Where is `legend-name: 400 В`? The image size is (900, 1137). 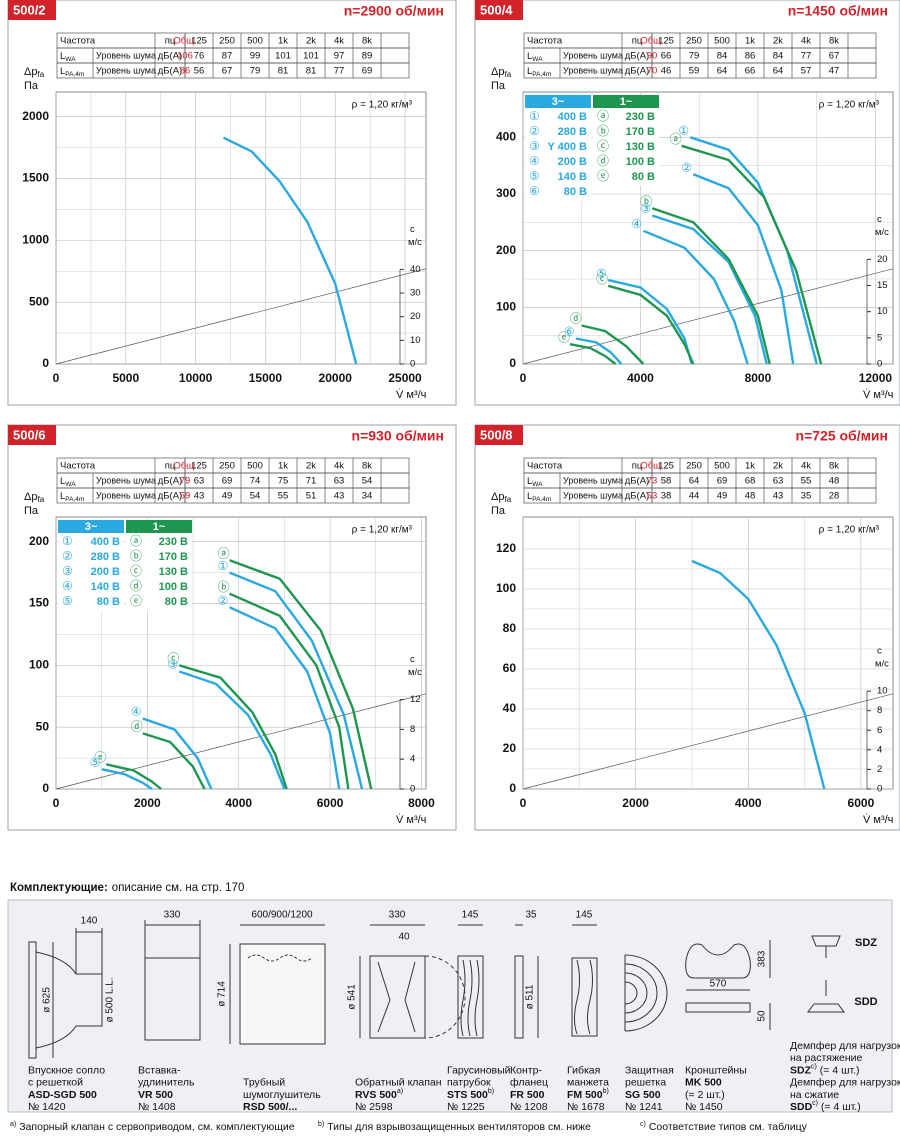
legend-name: 400 В is located at coordinates (572, 117).